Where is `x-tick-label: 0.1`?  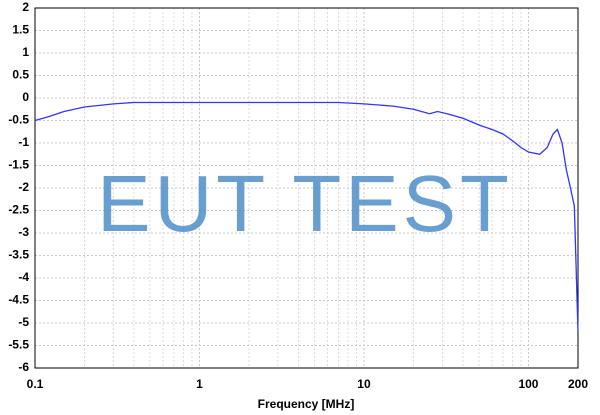 x-tick-label: 0.1 is located at coordinates (35, 384).